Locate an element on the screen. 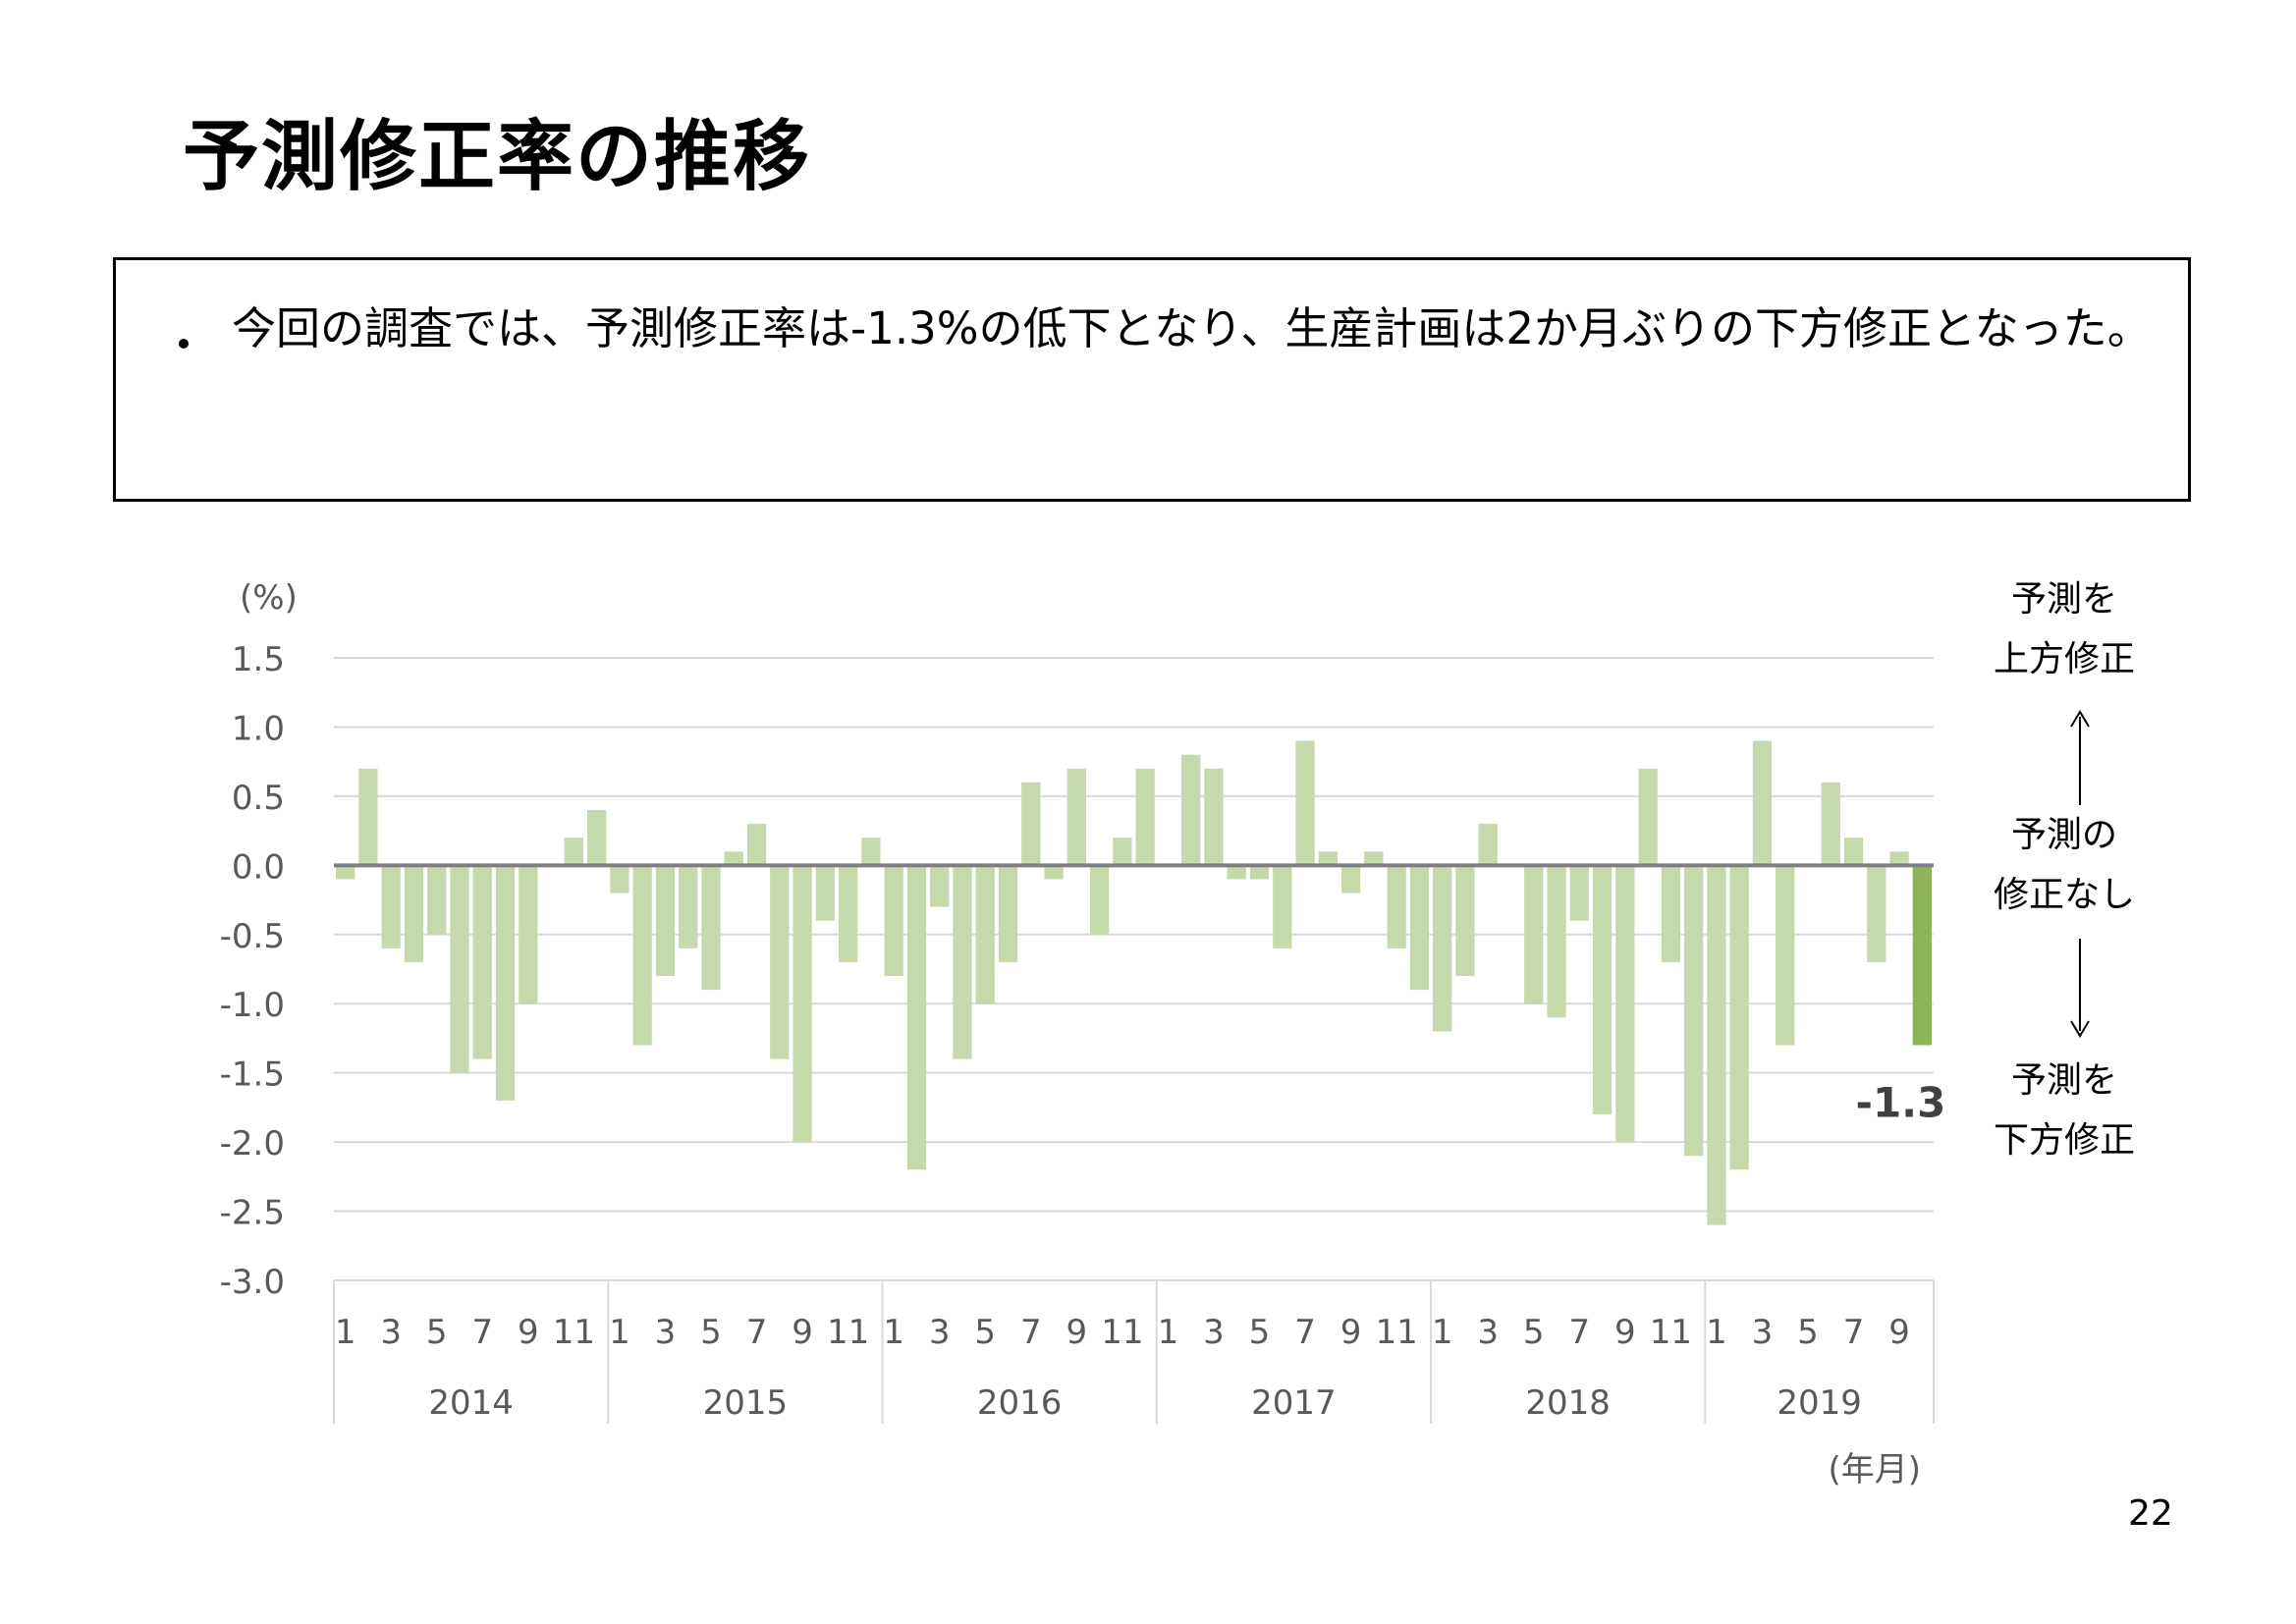 Image resolution: width=2296 pixels, height=1624 pixels. y-tick-label: -0.5 is located at coordinates (252, 936).